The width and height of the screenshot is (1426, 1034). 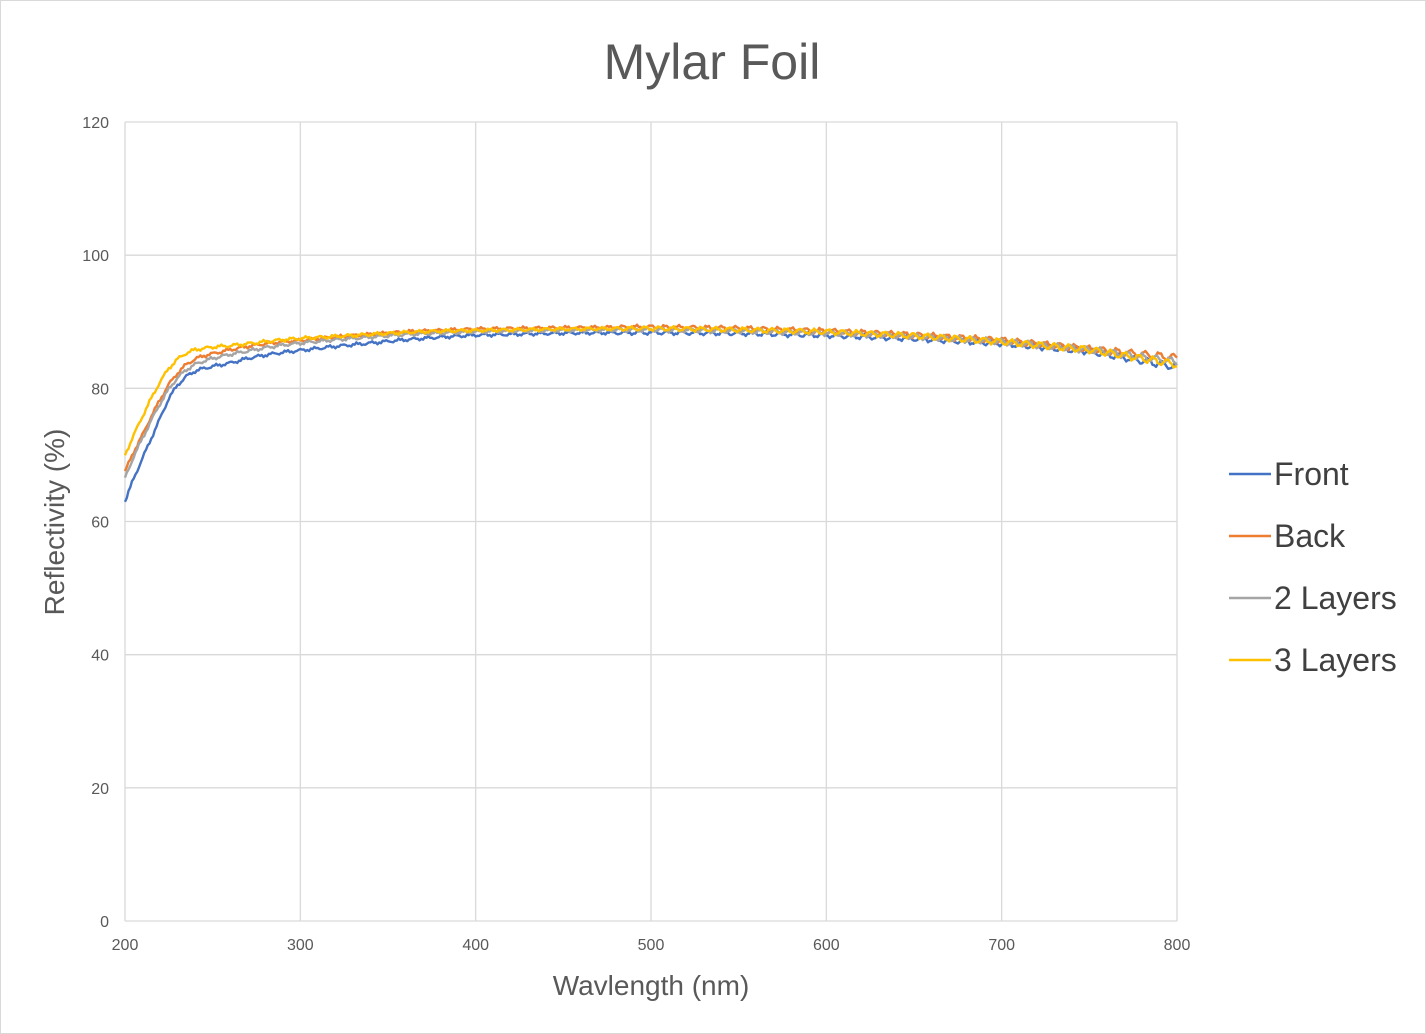 I want to click on x-tick-label: 400, so click(x=475, y=945).